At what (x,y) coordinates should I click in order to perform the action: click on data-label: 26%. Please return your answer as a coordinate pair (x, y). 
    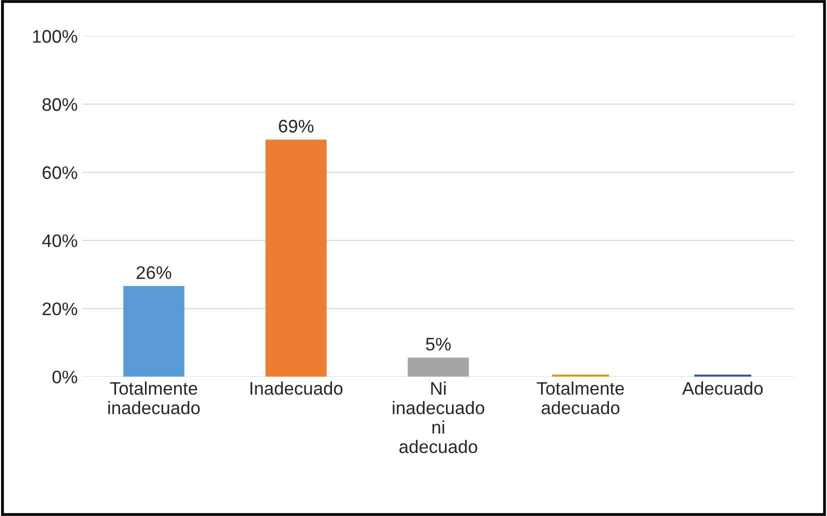
    Looking at the image, I should click on (154, 273).